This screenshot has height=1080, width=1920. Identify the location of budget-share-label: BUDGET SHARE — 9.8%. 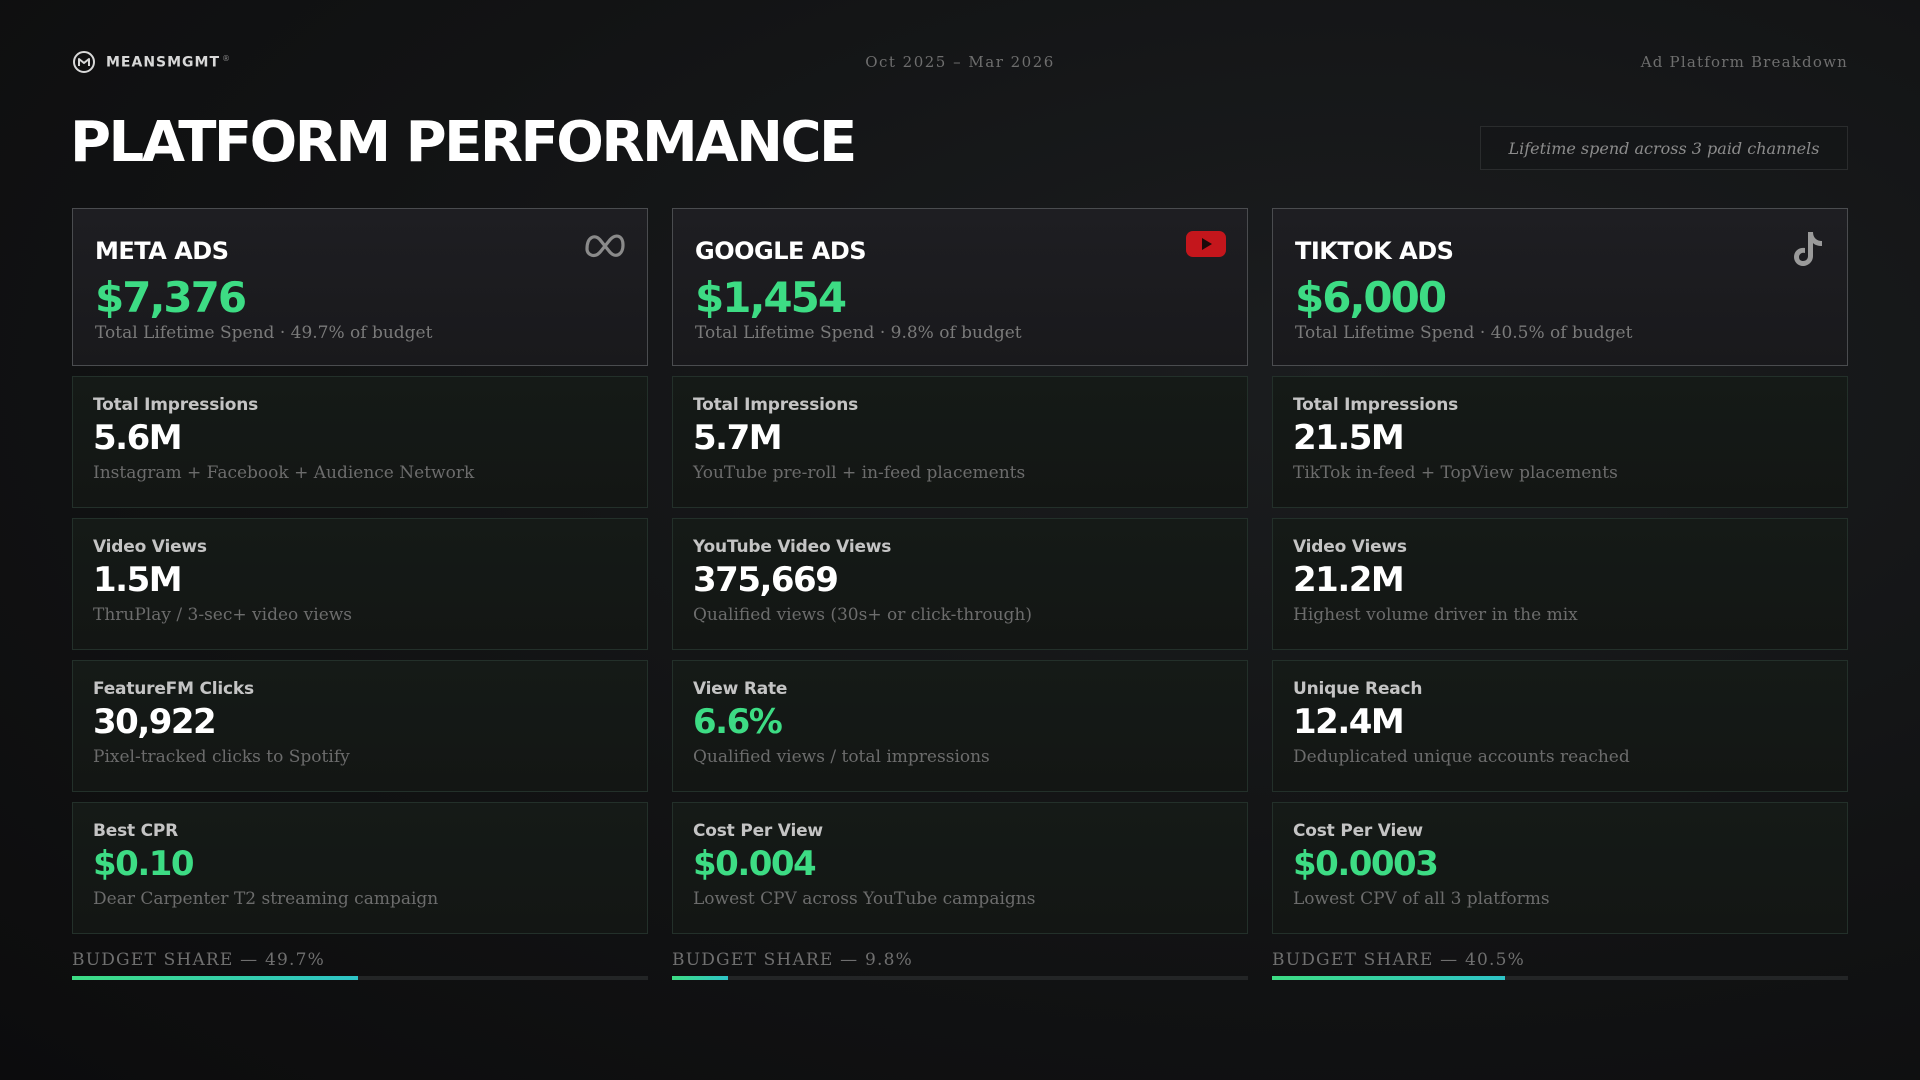
(792, 960).